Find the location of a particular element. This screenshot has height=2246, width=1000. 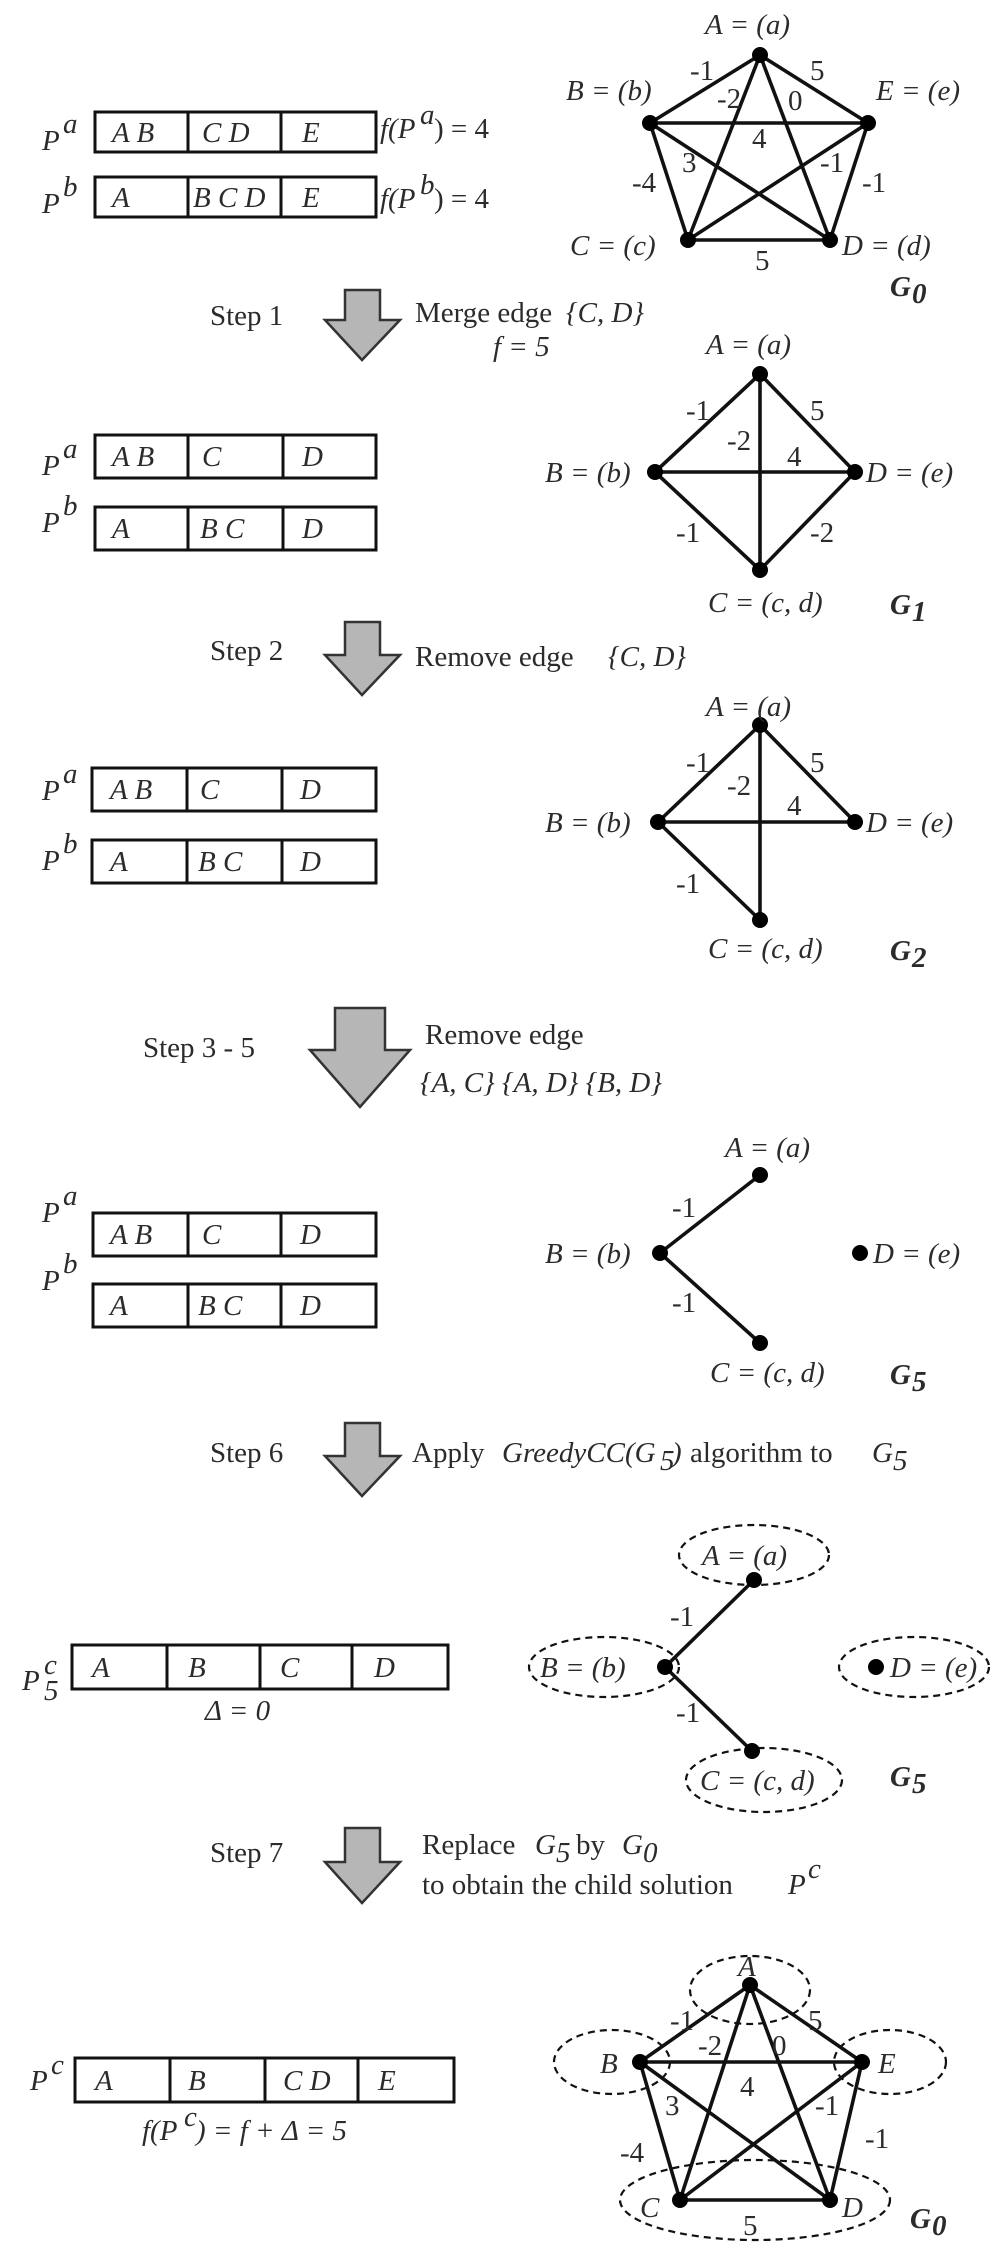

node-b-label: B = (b) is located at coordinates (588, 823).